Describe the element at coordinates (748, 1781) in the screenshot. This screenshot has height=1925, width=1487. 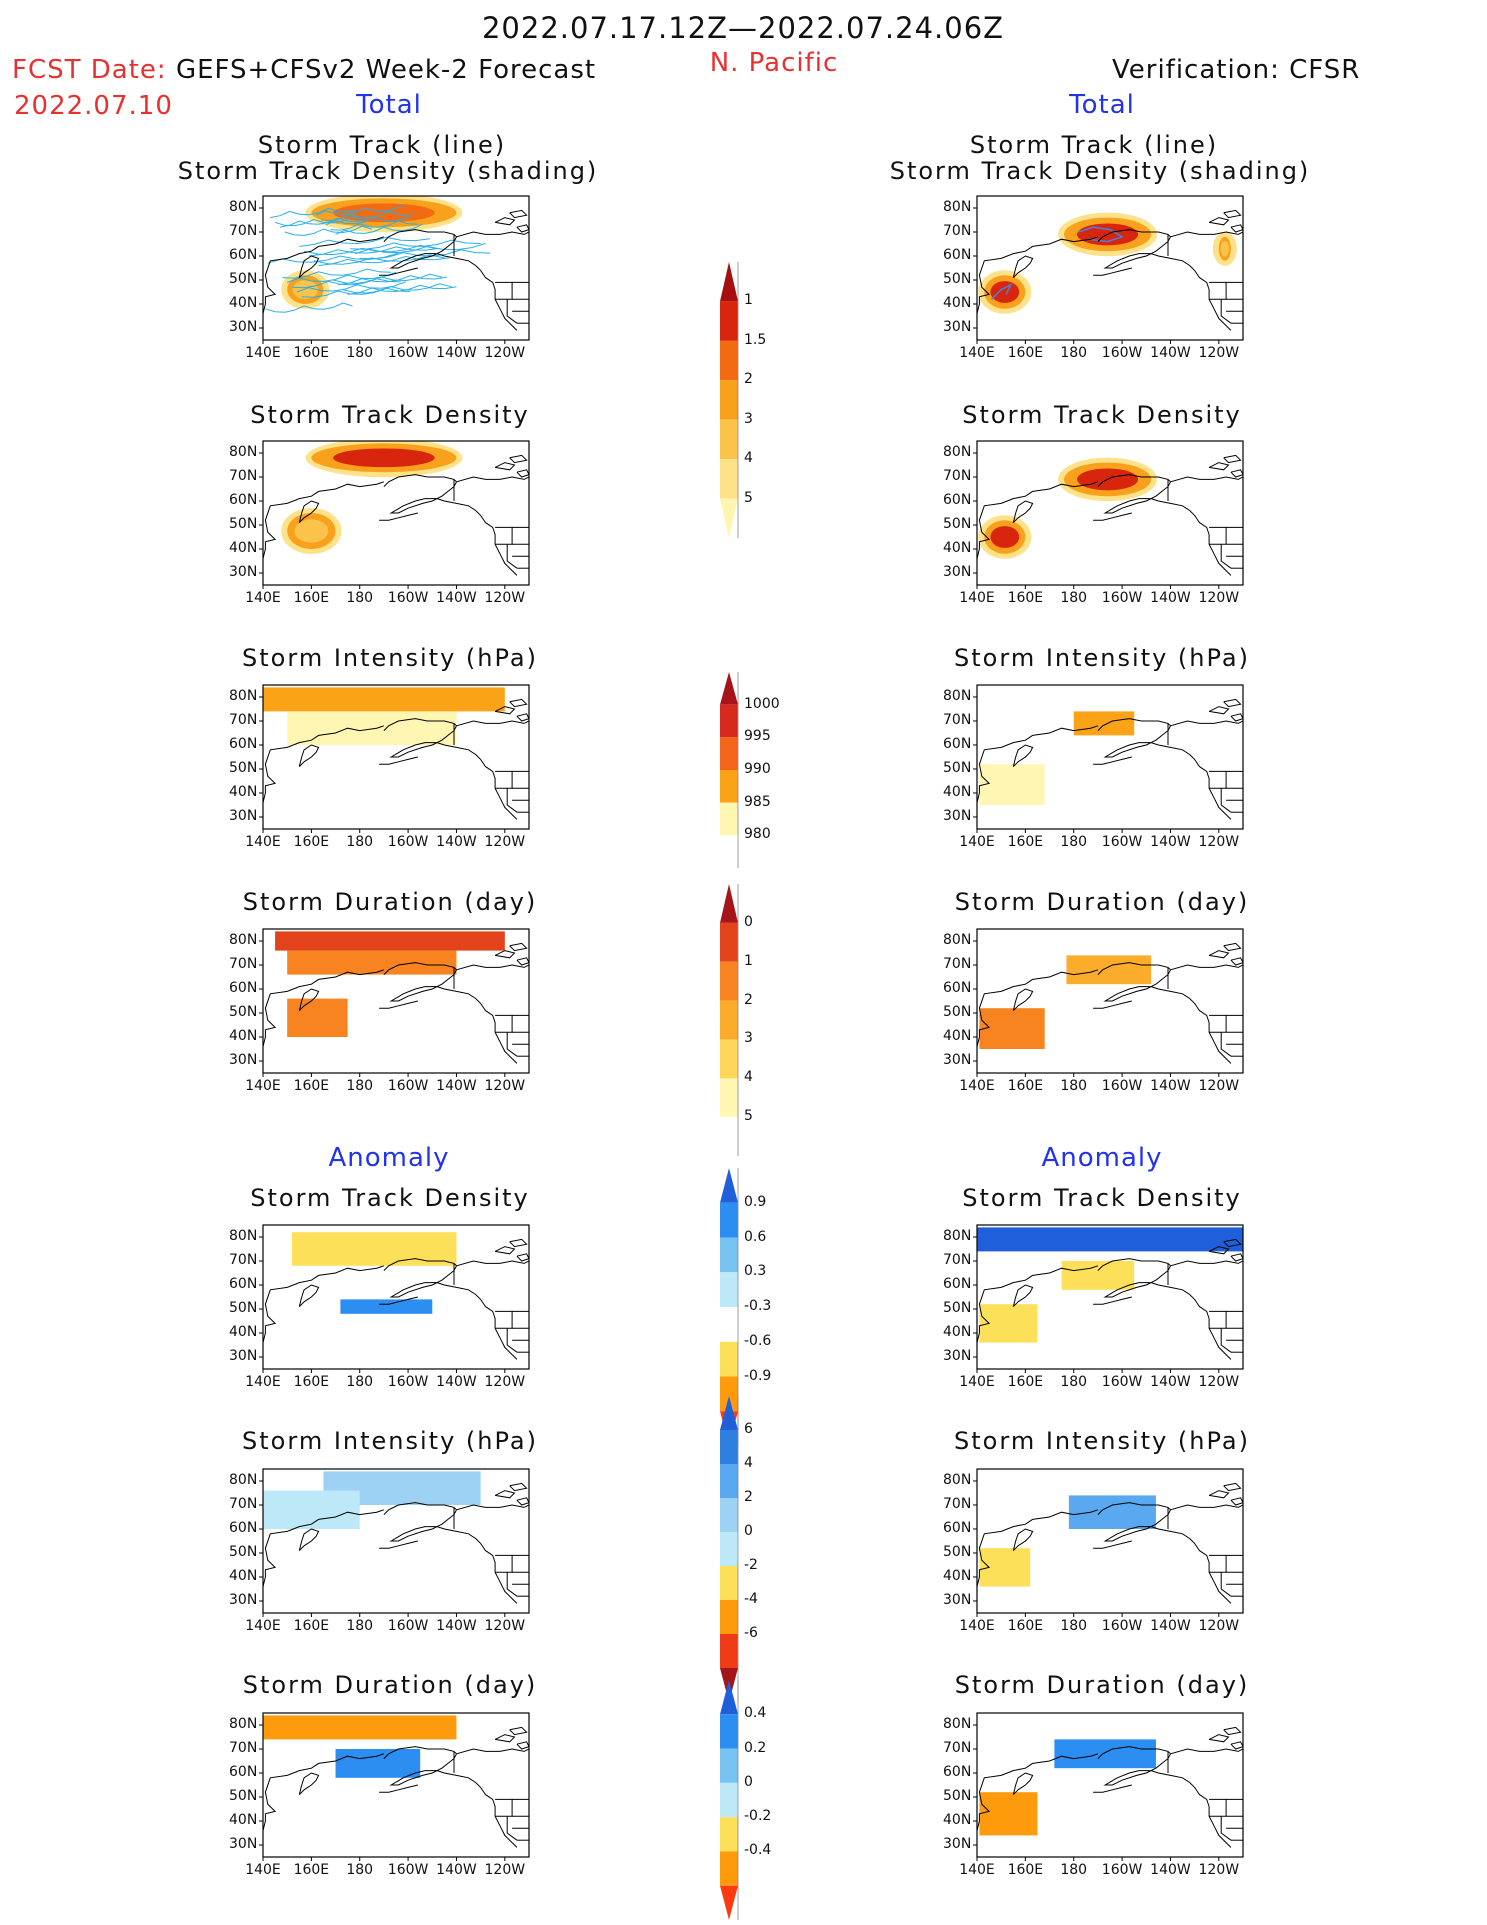
I see `colorbar-label: 0` at that location.